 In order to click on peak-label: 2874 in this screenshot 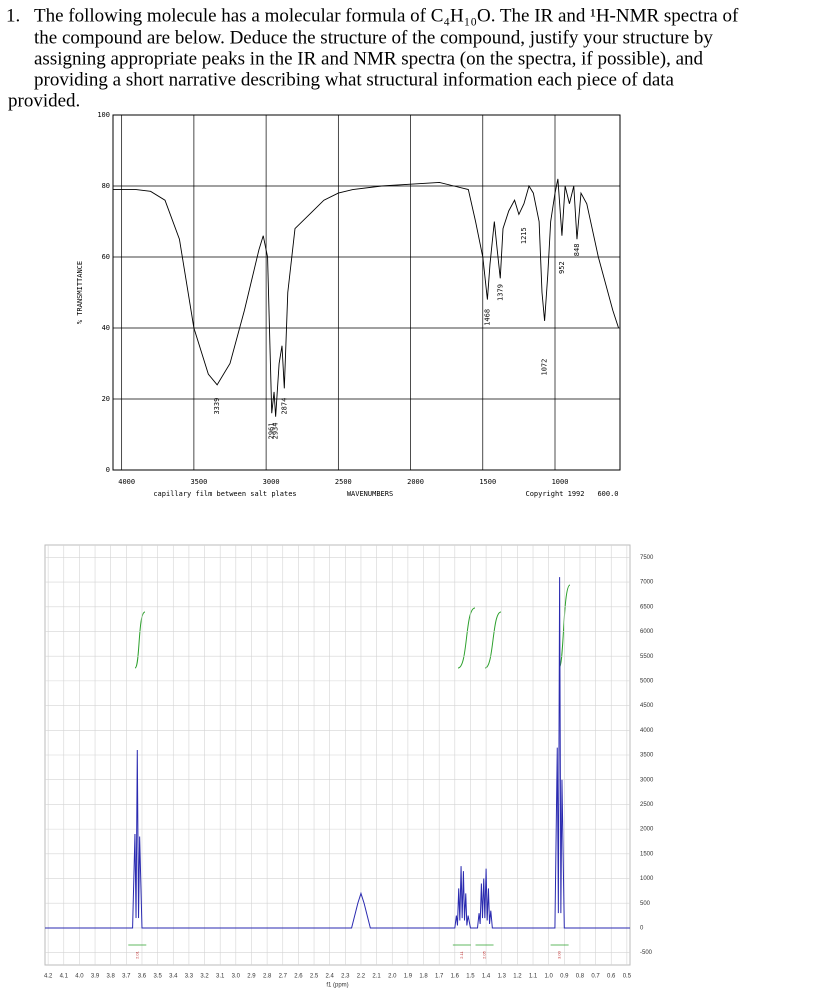, I will do `click(284, 406)`.